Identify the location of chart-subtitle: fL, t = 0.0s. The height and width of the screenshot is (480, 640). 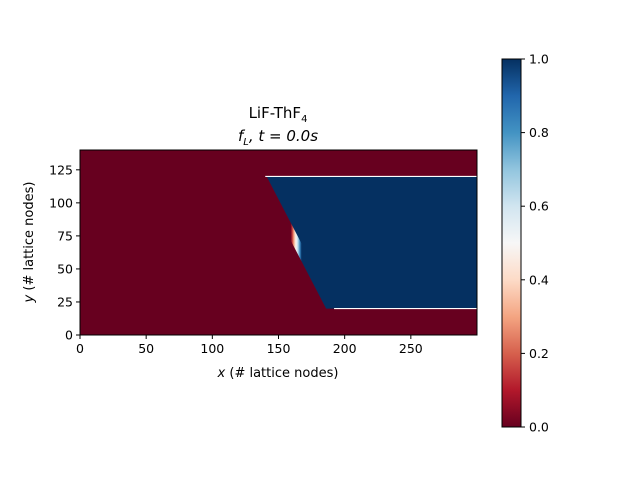
(278, 137).